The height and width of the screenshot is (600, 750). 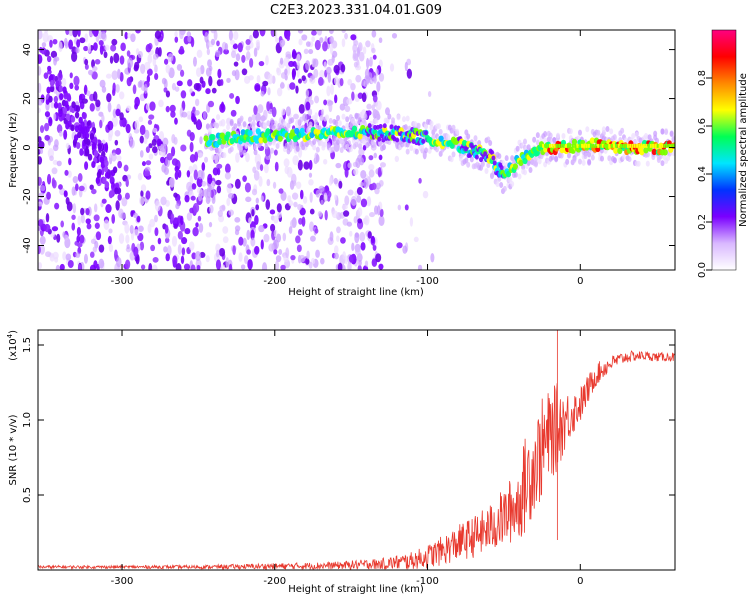 What do you see at coordinates (27, 345) in the screenshot?
I see `snr-y-tick-label: 1.5` at bounding box center [27, 345].